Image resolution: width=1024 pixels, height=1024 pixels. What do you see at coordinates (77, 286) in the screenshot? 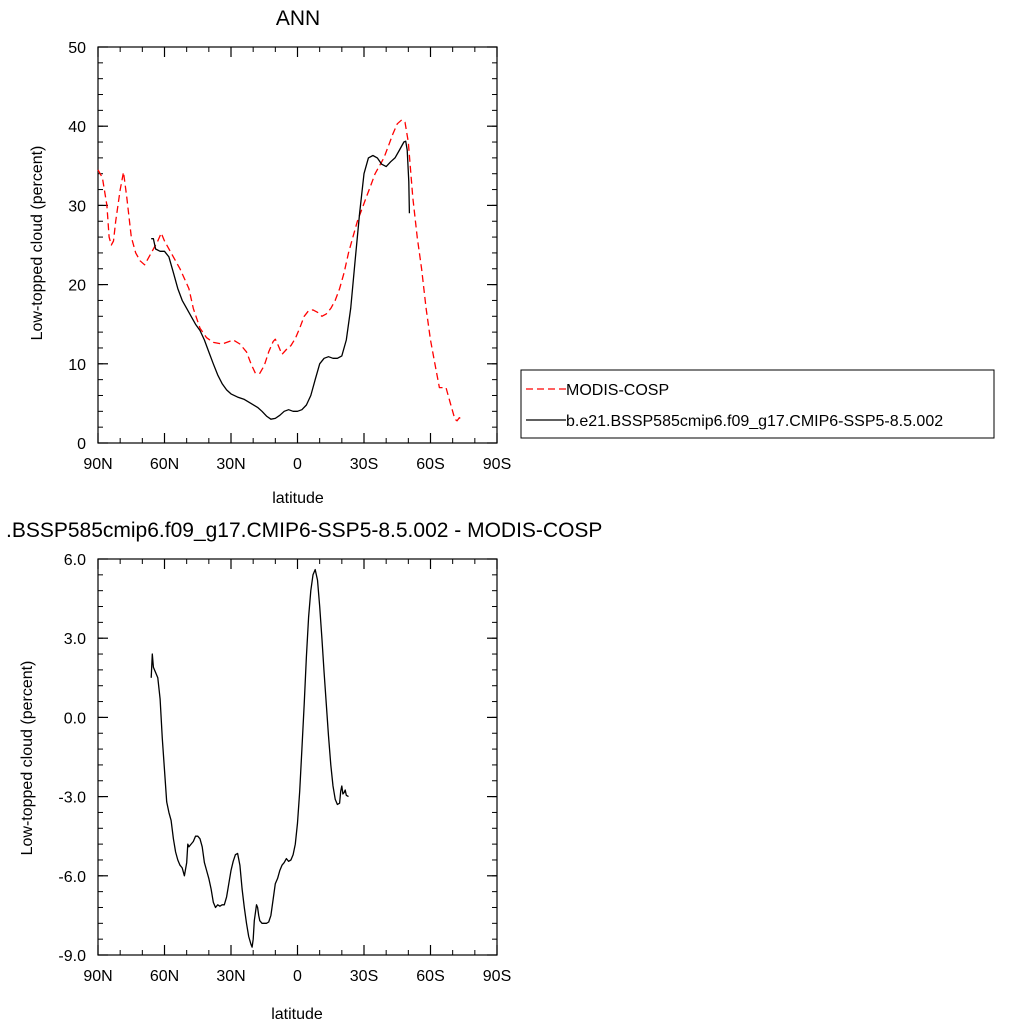
I see `top-y-tick-label: 20` at bounding box center [77, 286].